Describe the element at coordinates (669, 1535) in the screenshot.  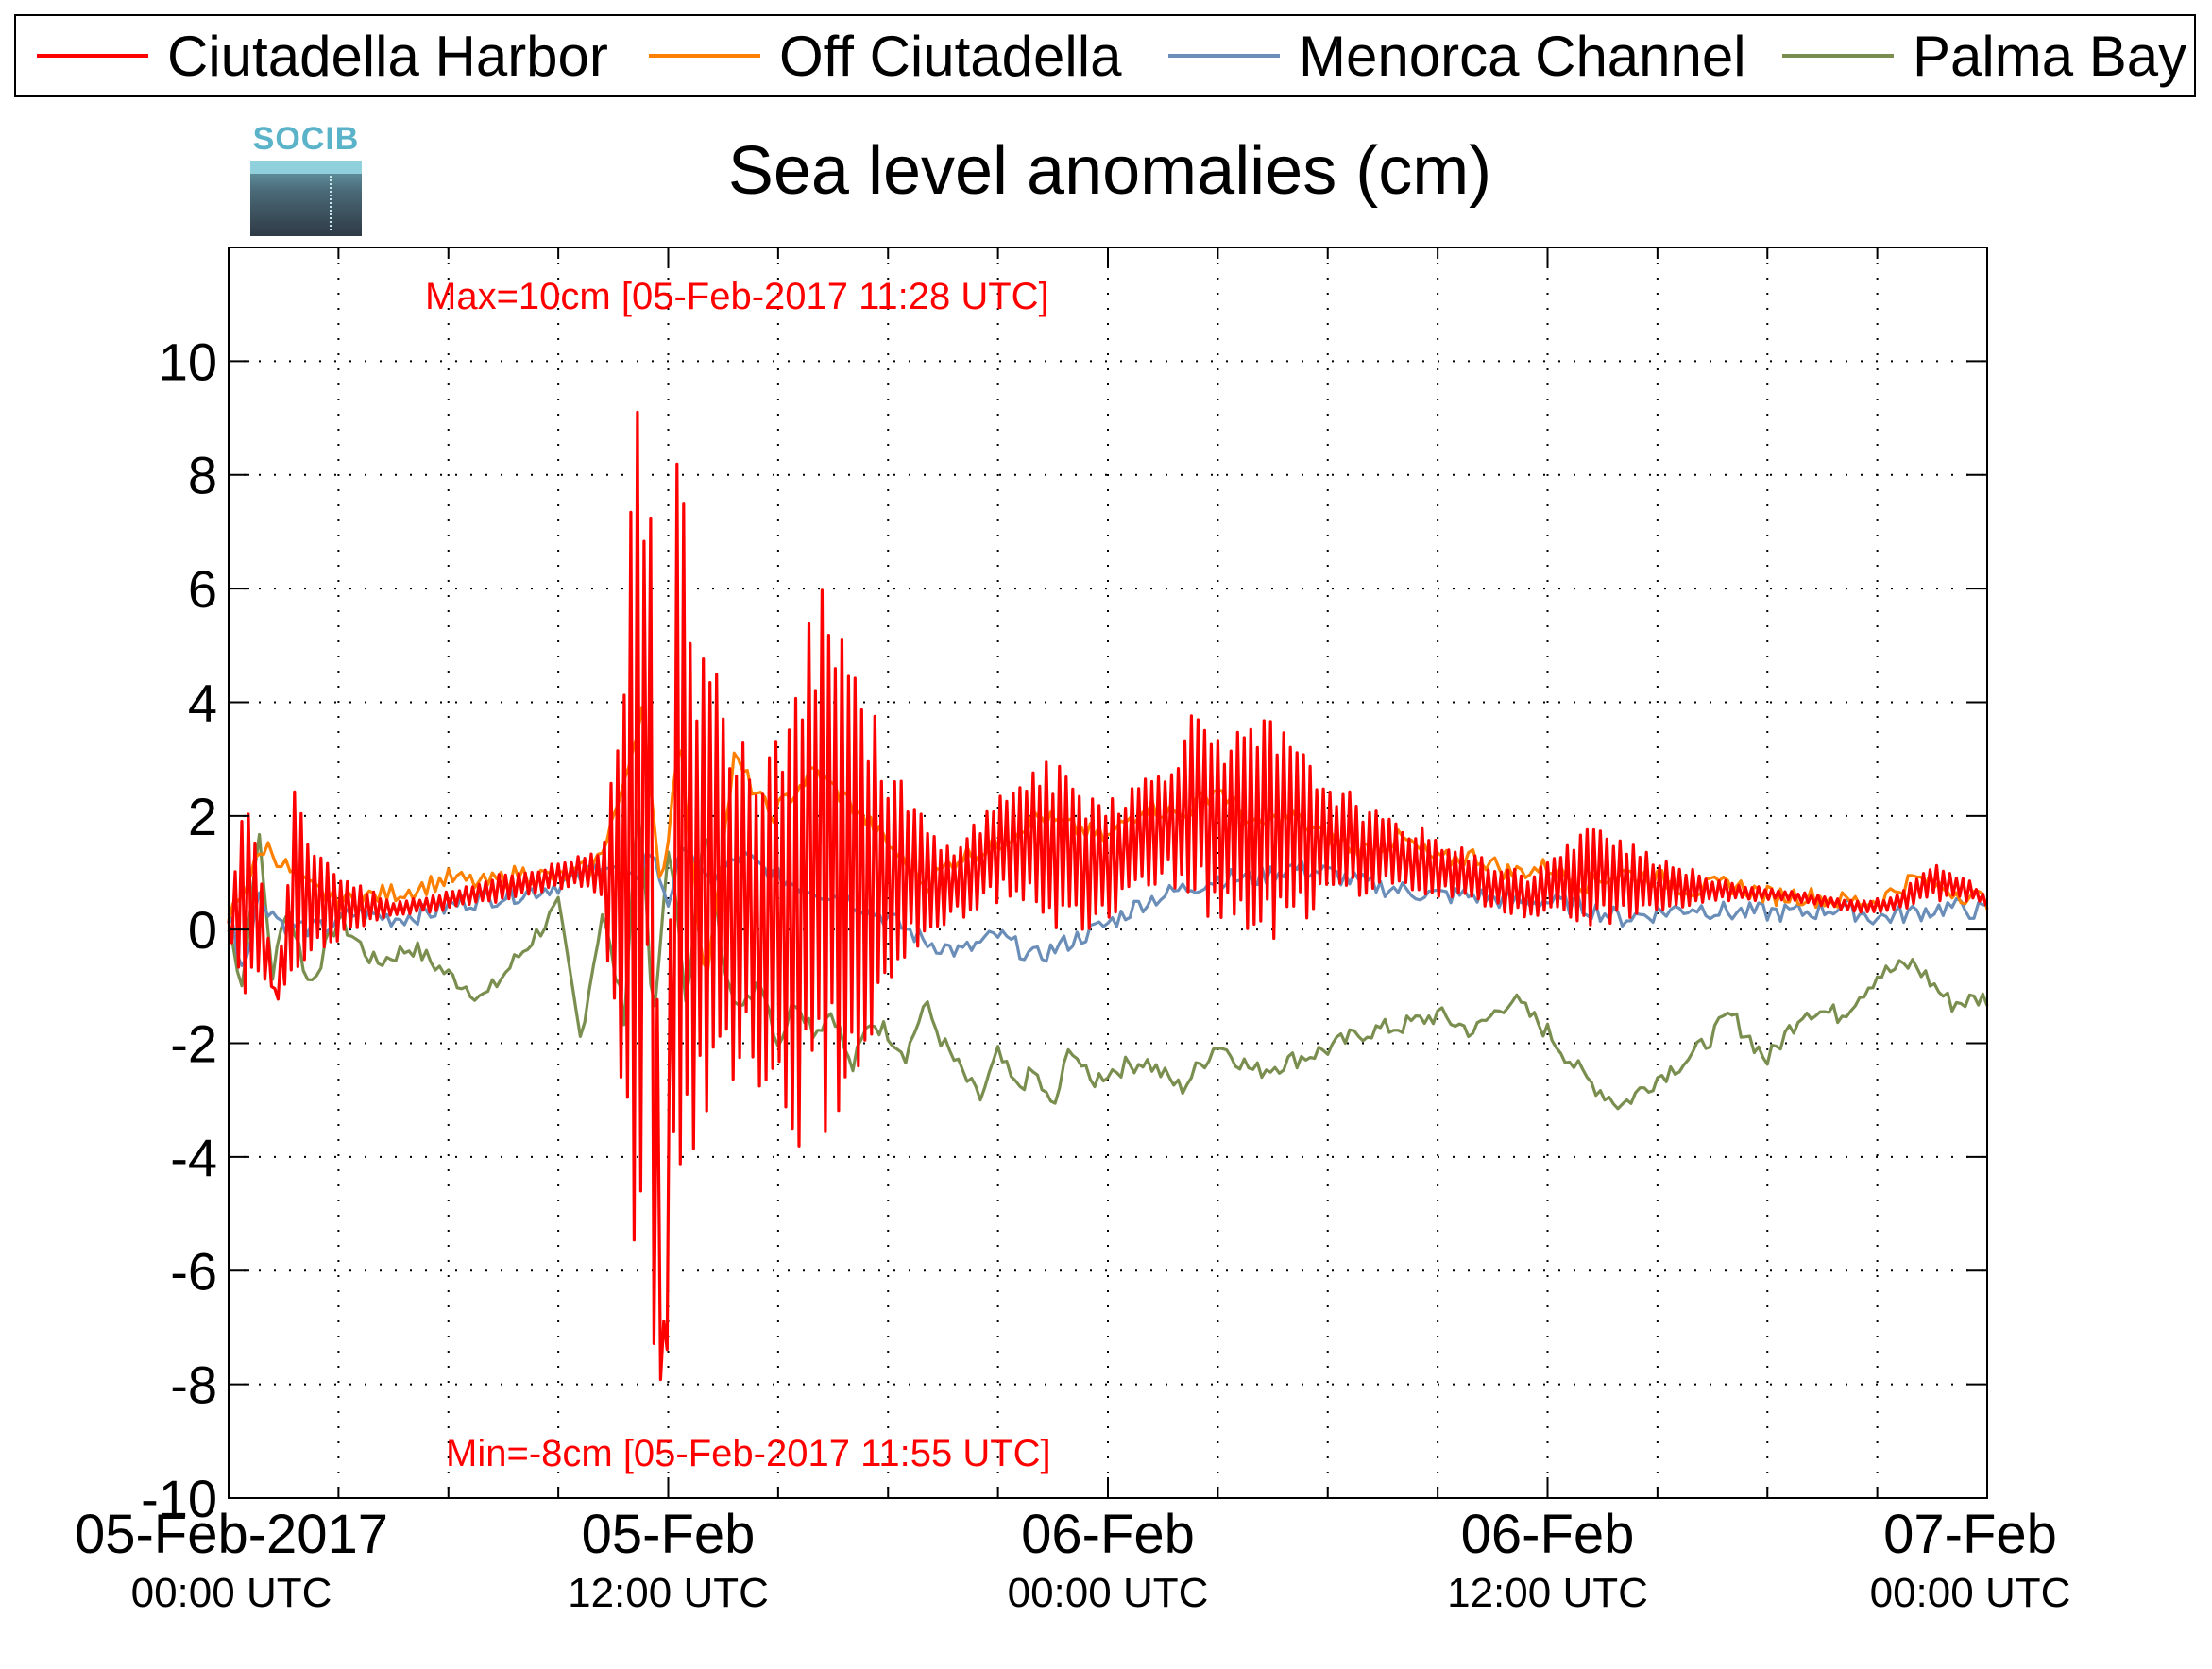
I see `x-tick-label-date: 05-Feb` at that location.